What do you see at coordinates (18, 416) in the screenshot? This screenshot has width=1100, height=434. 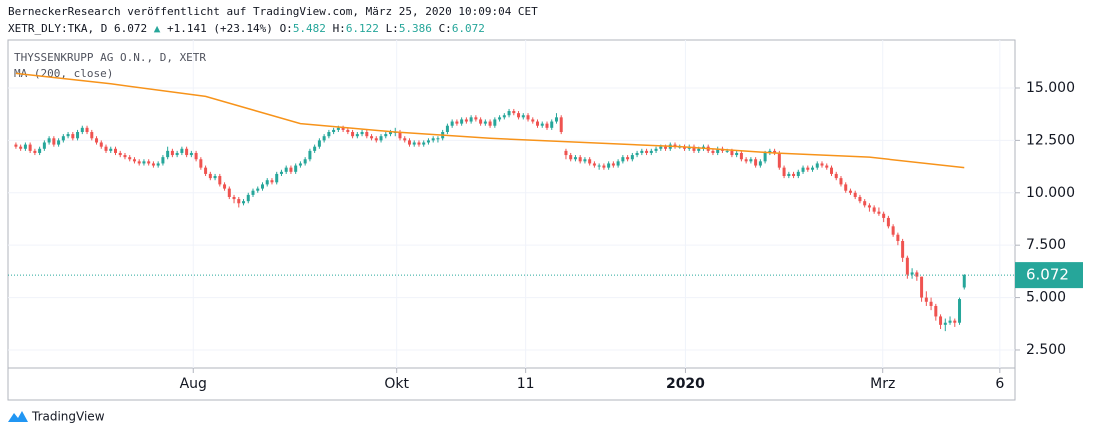 I see `logo-icon` at bounding box center [18, 416].